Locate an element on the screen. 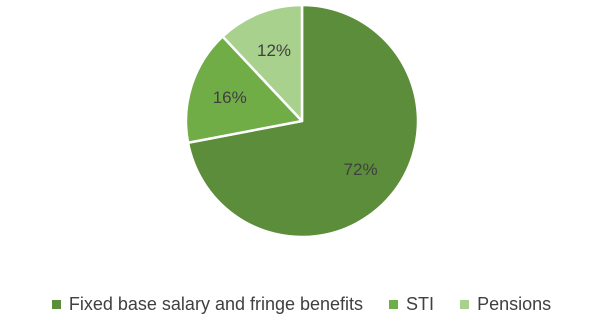 The image size is (603, 324). legend-label-sti: STI is located at coordinates (420, 303).